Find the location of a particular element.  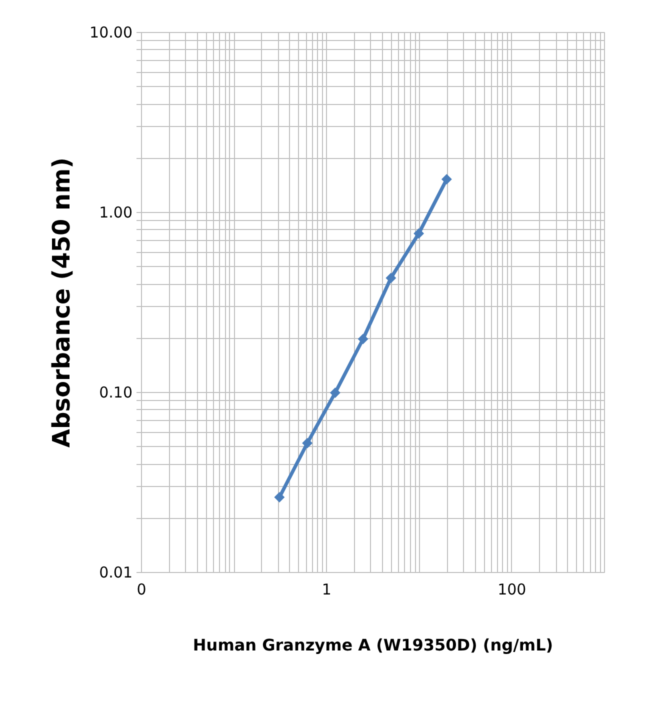

y-axis-title: Absorbance (450 nm) is located at coordinates (62, 302).